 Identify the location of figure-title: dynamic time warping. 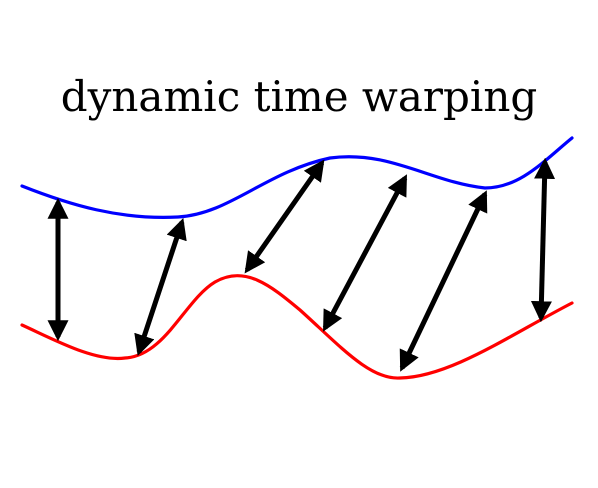
(299, 96).